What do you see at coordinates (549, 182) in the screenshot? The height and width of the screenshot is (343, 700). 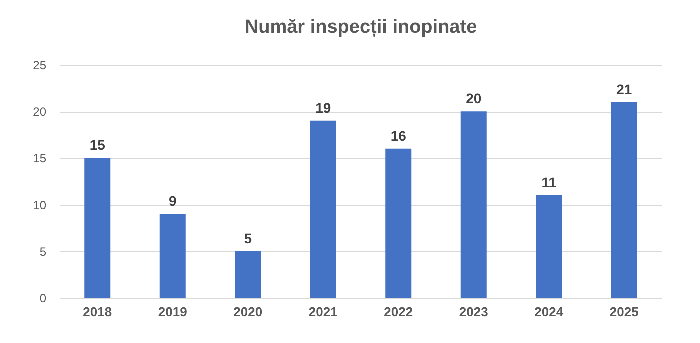 I see `data-label: 11` at bounding box center [549, 182].